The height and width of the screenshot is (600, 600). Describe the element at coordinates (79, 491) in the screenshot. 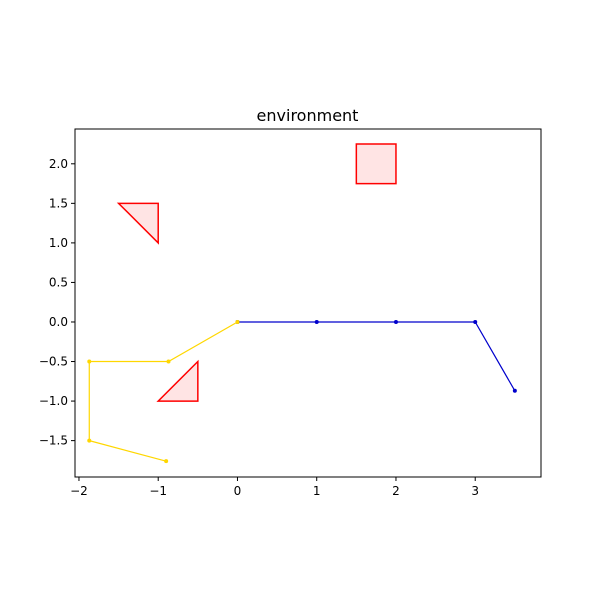

I see `x-tick-label-0: −2` at that location.